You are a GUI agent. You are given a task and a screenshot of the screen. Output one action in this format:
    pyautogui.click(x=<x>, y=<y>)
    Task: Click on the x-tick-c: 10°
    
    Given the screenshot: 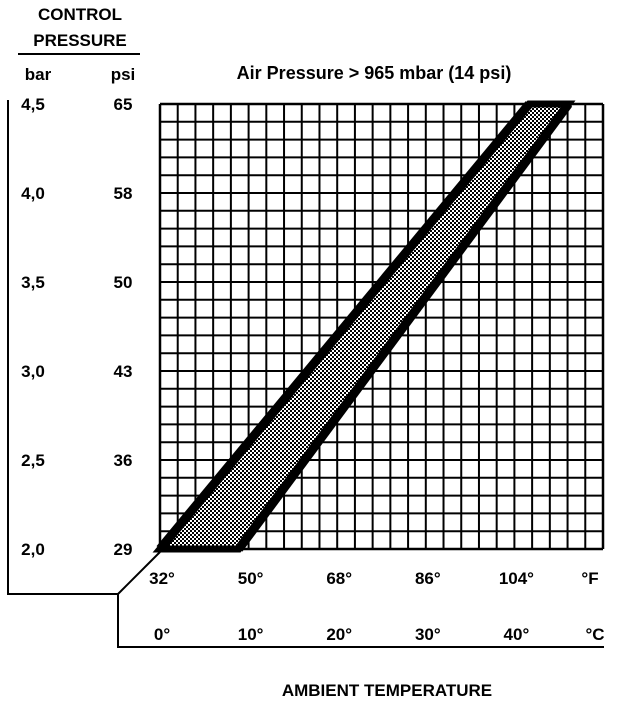 What is the action you would take?
    pyautogui.click(x=251, y=634)
    